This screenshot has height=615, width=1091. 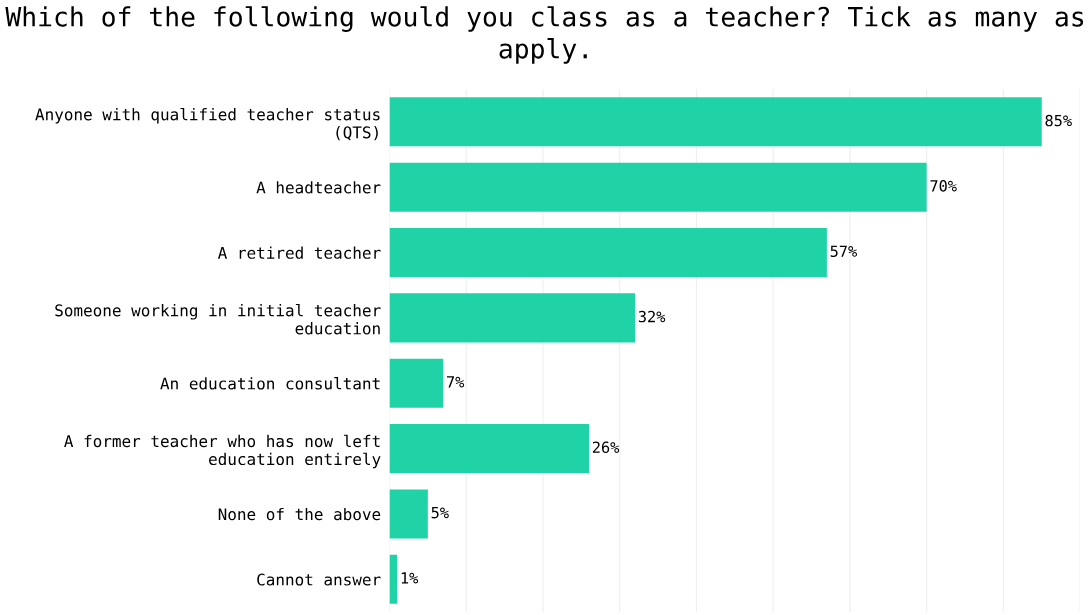 What do you see at coordinates (319, 579) in the screenshot?
I see `y-tick-label: Cannot answer` at bounding box center [319, 579].